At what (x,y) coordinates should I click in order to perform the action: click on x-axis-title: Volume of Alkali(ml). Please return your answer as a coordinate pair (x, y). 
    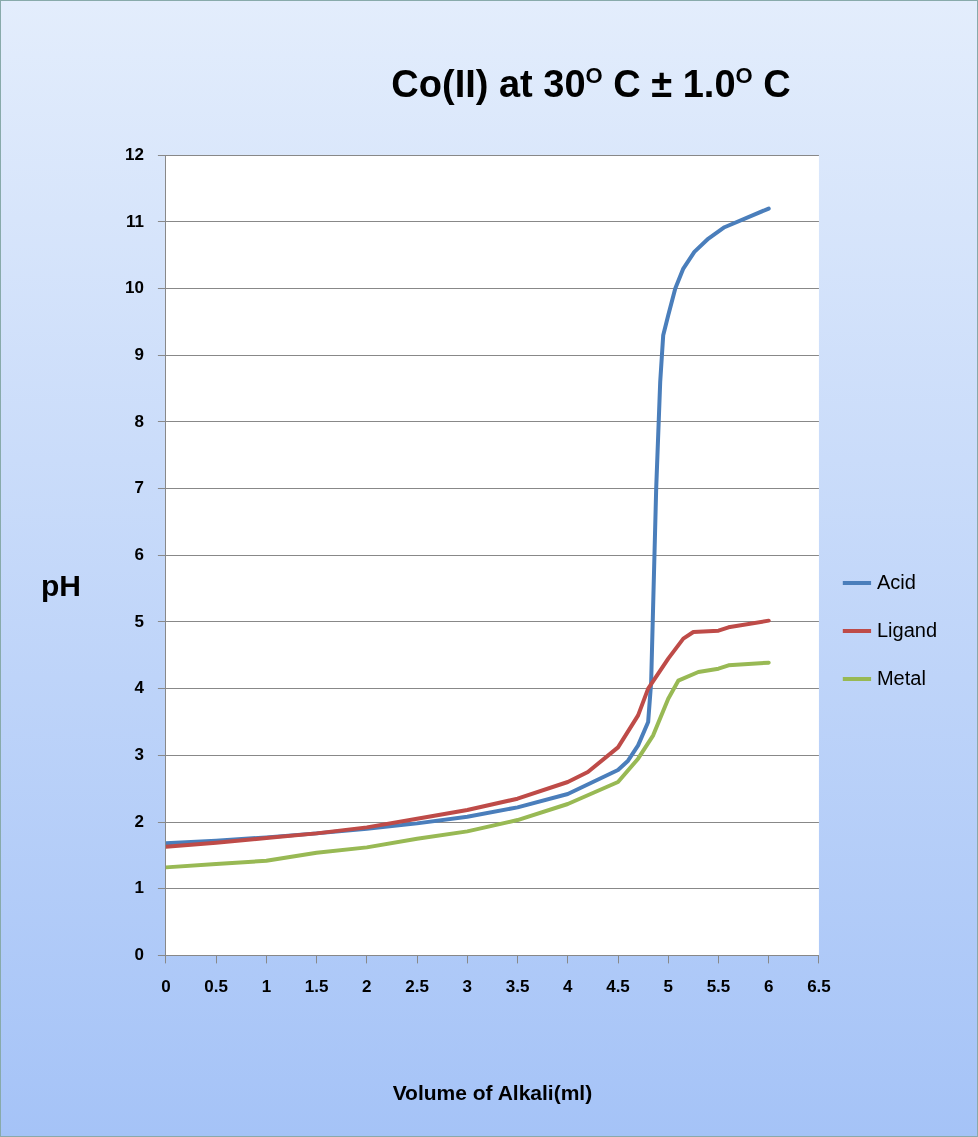
    Looking at the image, I should click on (492, 1093).